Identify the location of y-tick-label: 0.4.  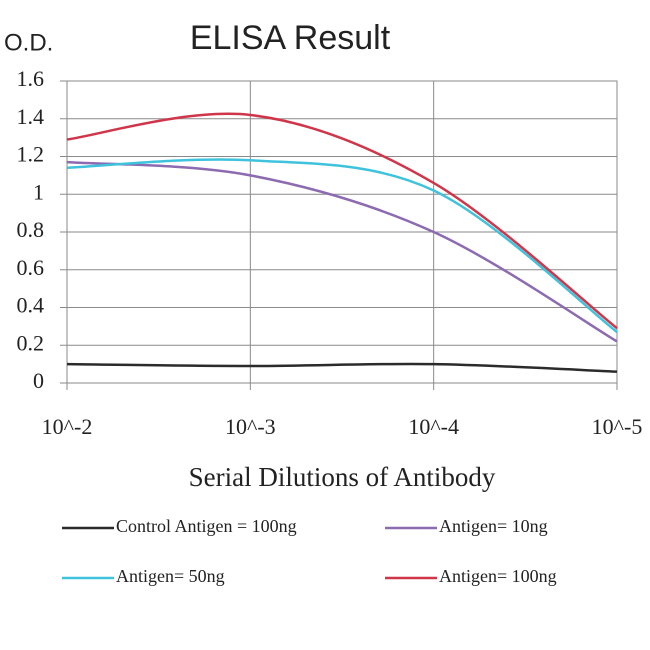
(31, 305).